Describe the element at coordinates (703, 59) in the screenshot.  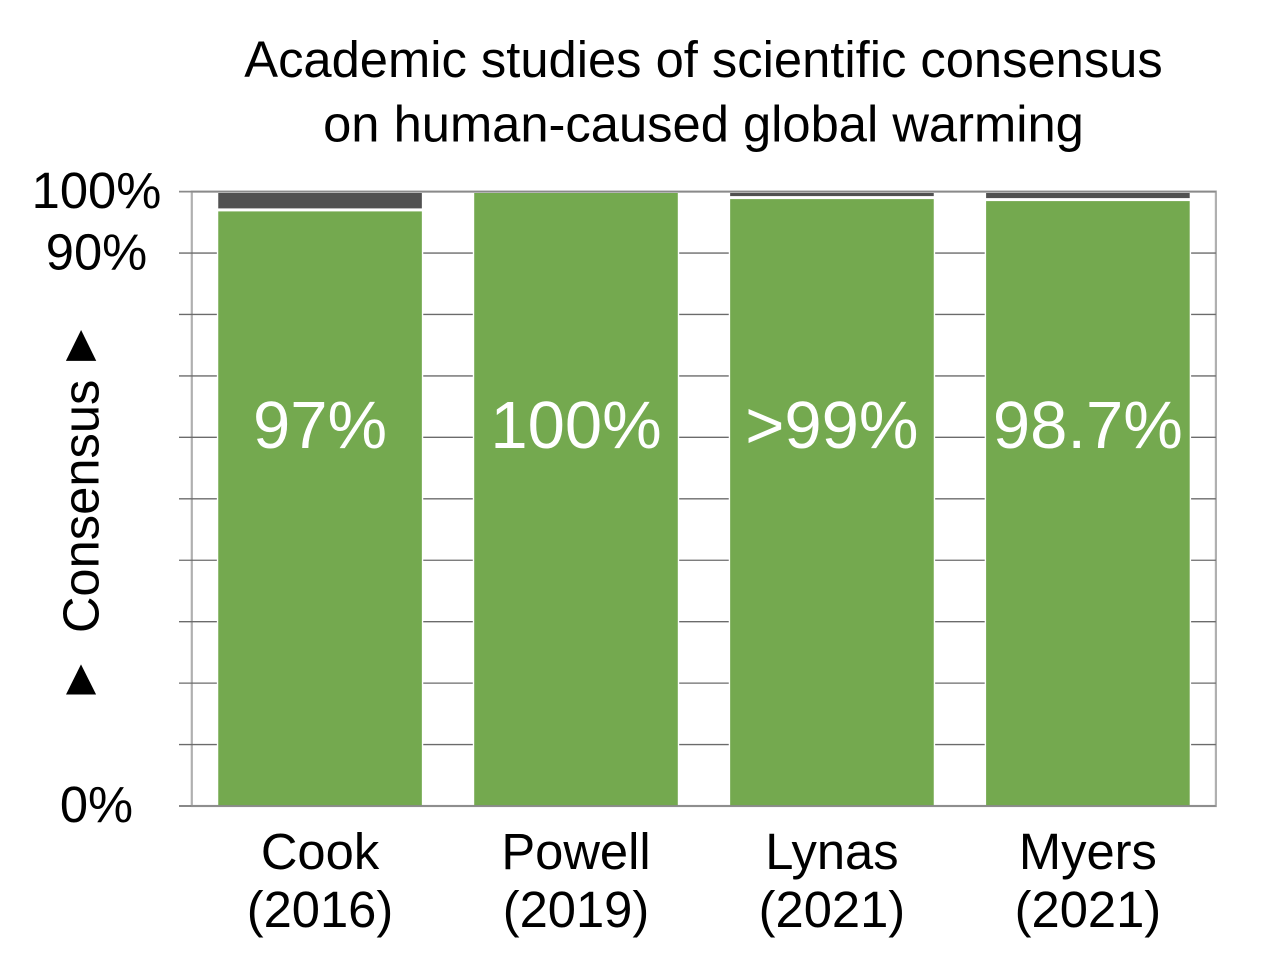
I see `svg-text:Academic studies of scientific: Academic studies of scientific consensus` at that location.